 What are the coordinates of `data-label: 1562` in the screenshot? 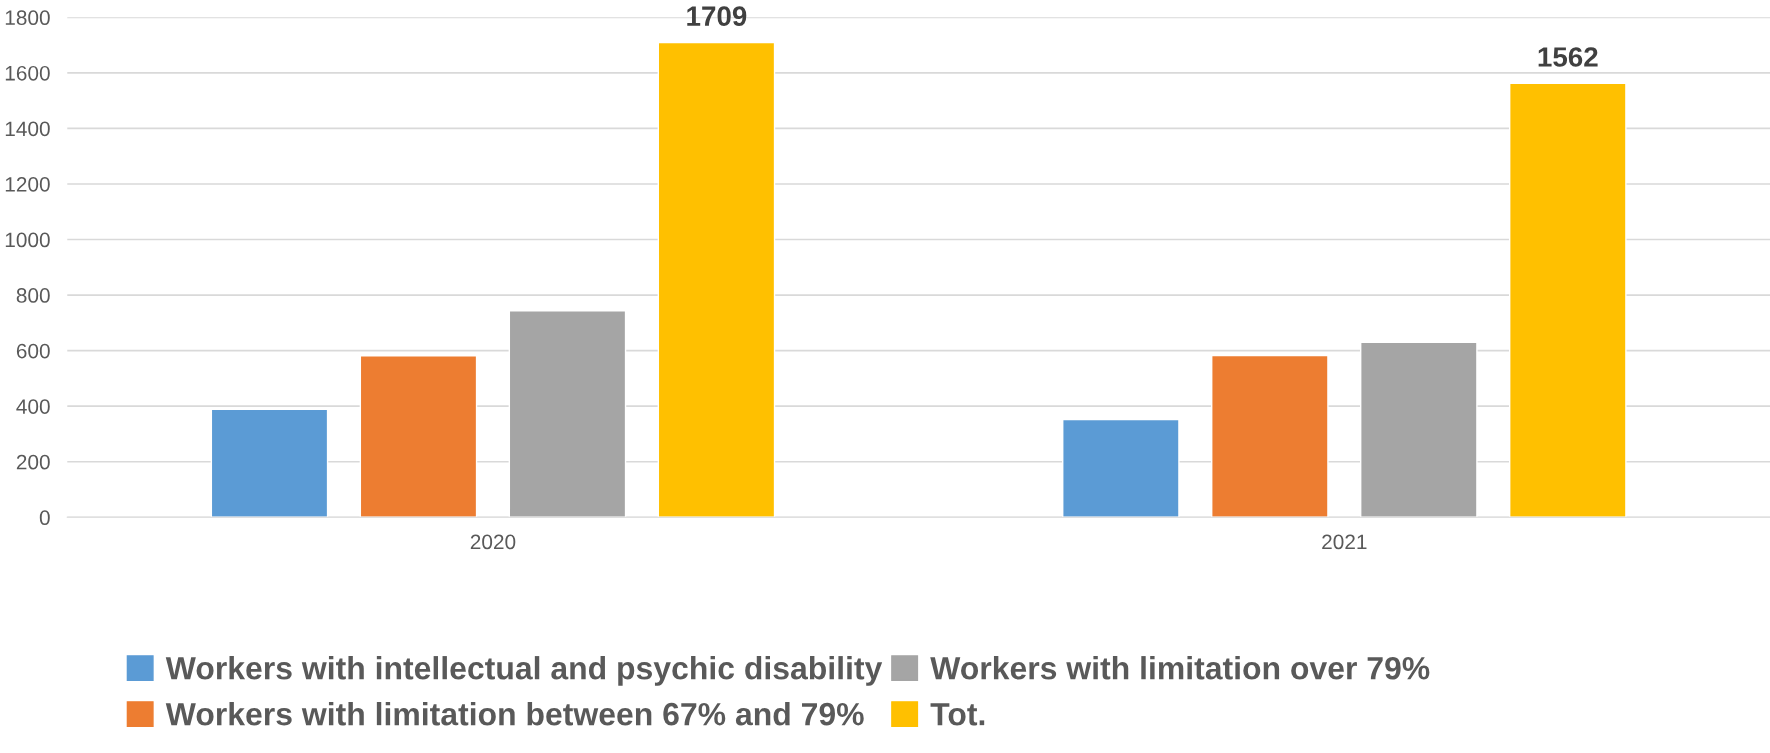 It's located at (1568, 57).